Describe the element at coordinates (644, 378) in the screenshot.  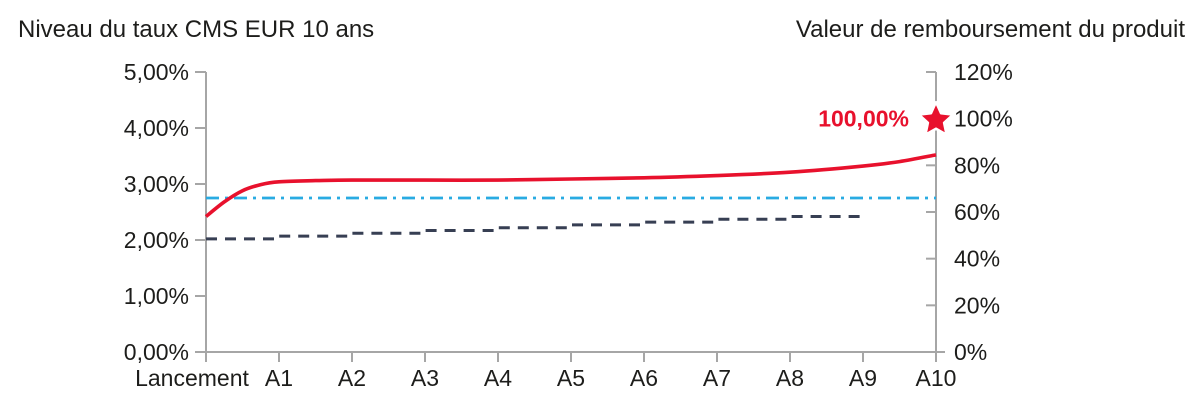
I see `x-tick-label: A6` at that location.